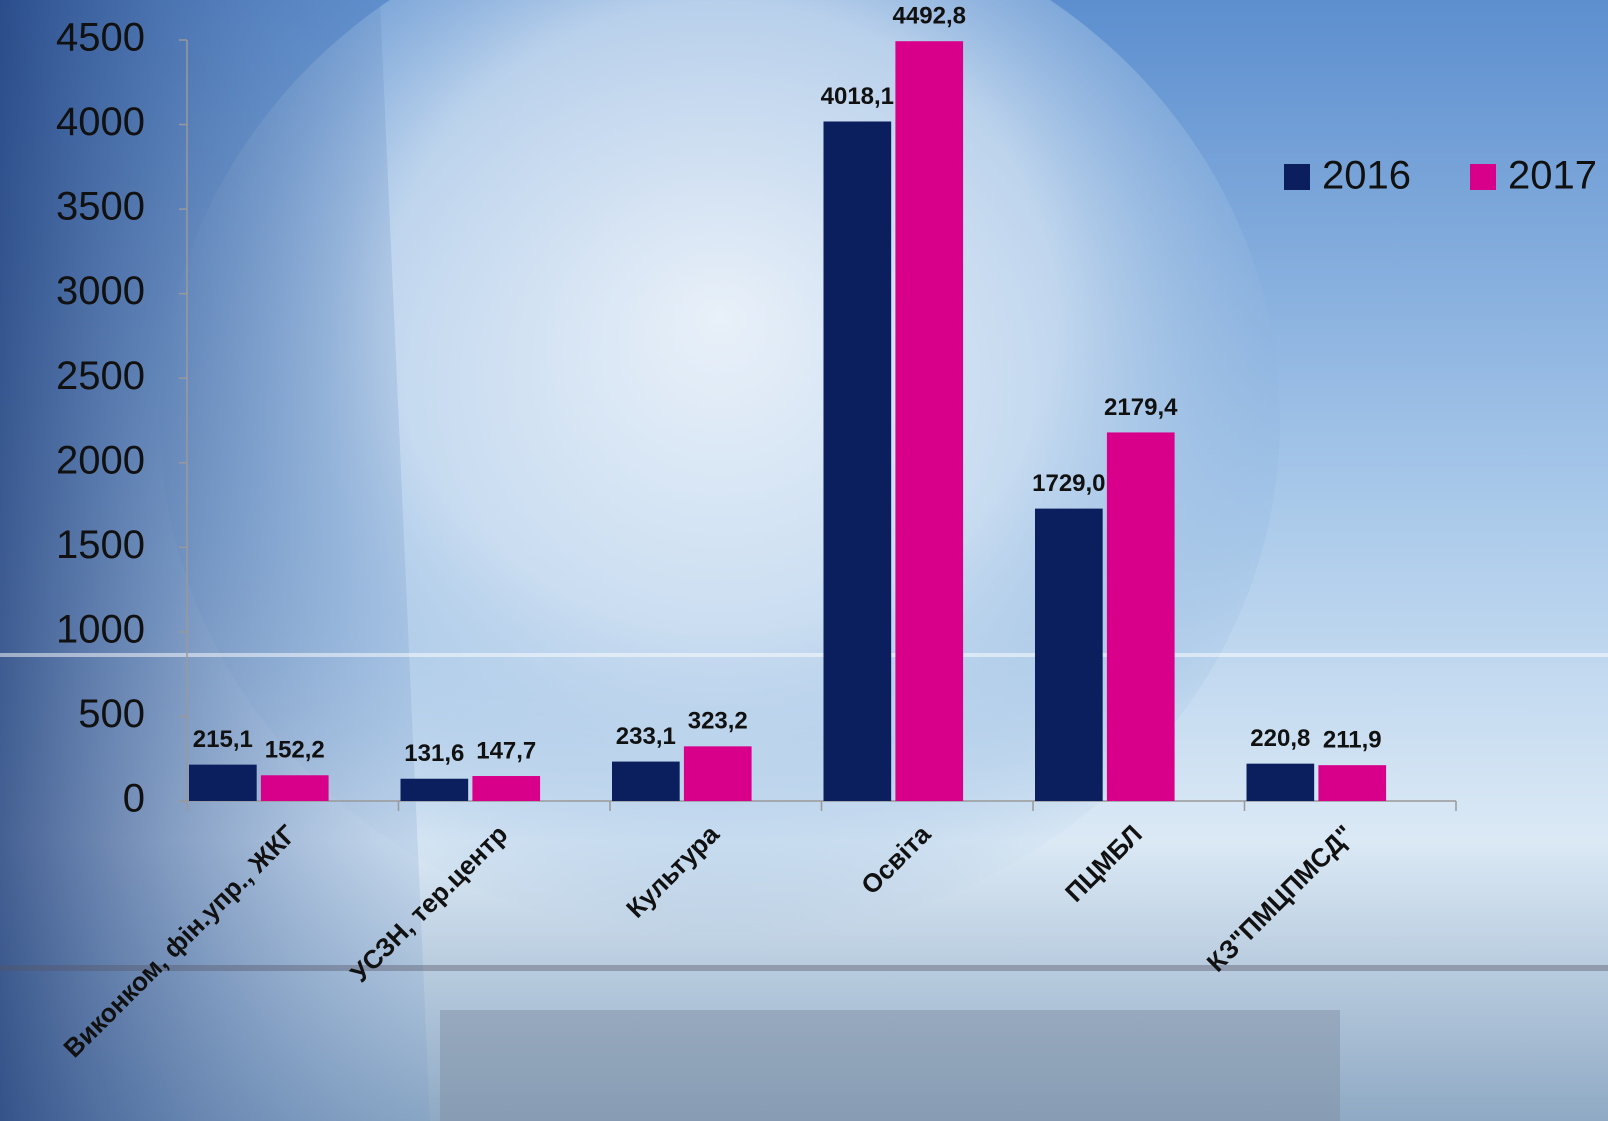 Image resolution: width=1608 pixels, height=1121 pixels. I want to click on y-tick-label: 3500, so click(100, 207).